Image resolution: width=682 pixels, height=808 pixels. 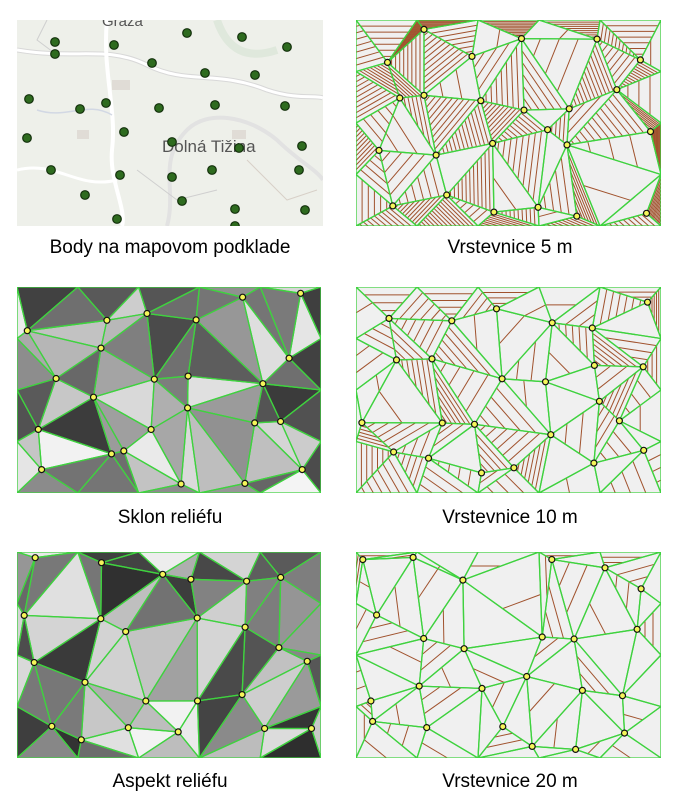 I want to click on panel-aspect, so click(x=169, y=655).